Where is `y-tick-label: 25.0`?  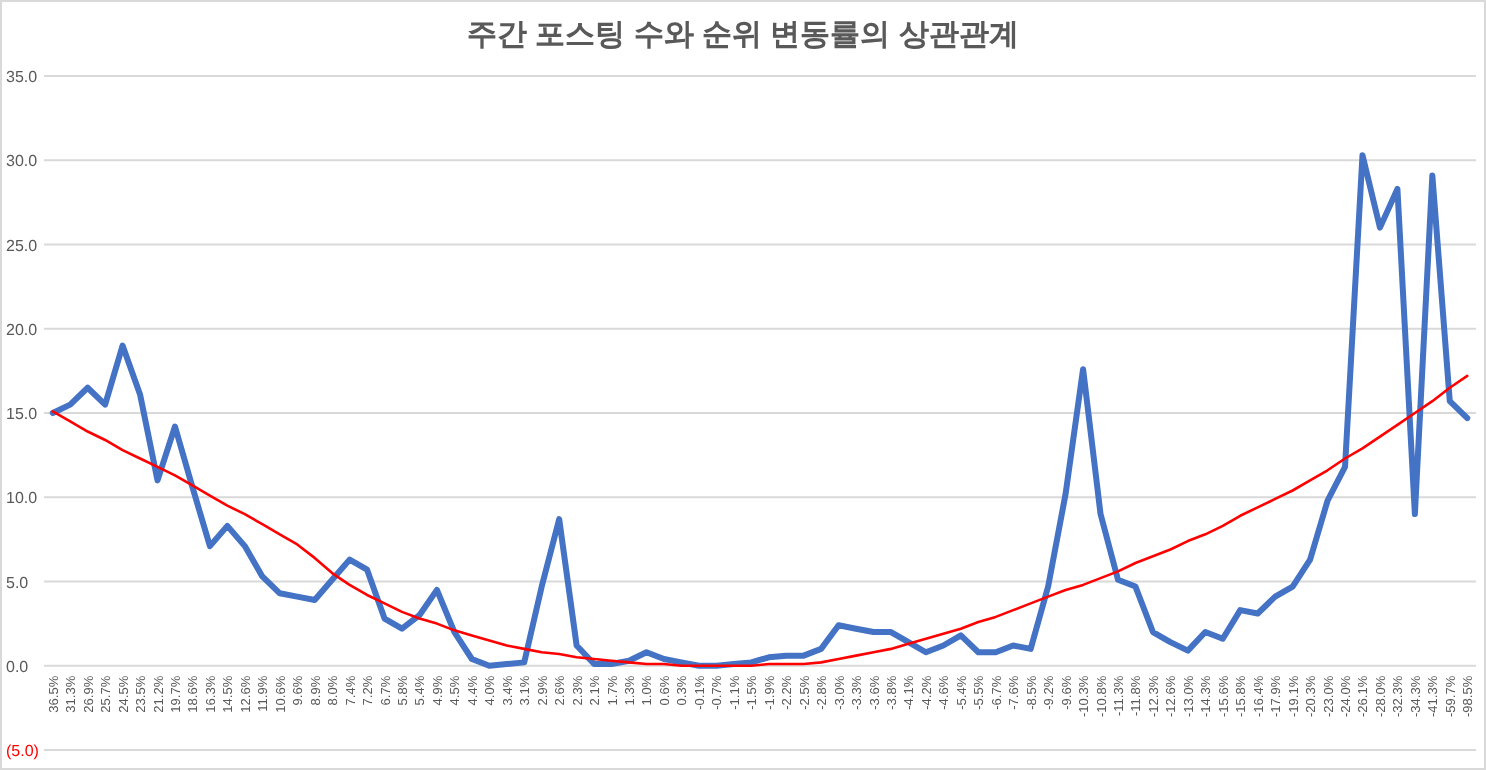 y-tick-label: 25.0 is located at coordinates (22, 245).